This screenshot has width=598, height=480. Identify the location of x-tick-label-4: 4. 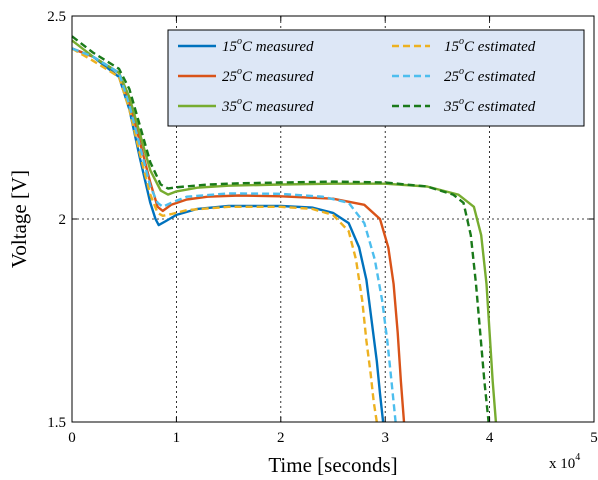
(490, 438).